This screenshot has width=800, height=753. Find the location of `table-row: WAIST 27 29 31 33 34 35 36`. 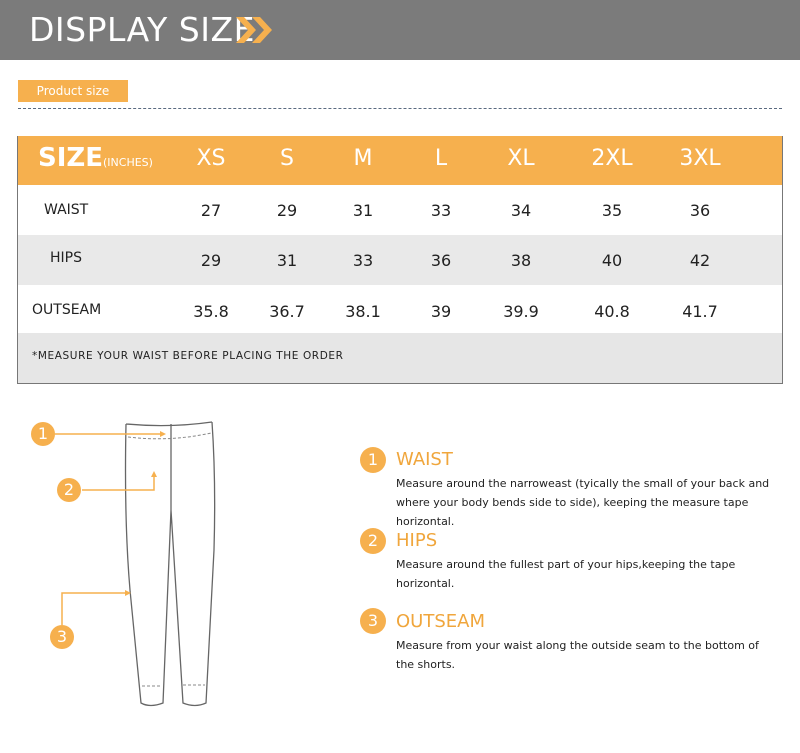

table-row: WAIST 27 29 31 33 34 35 36 is located at coordinates (400, 210).